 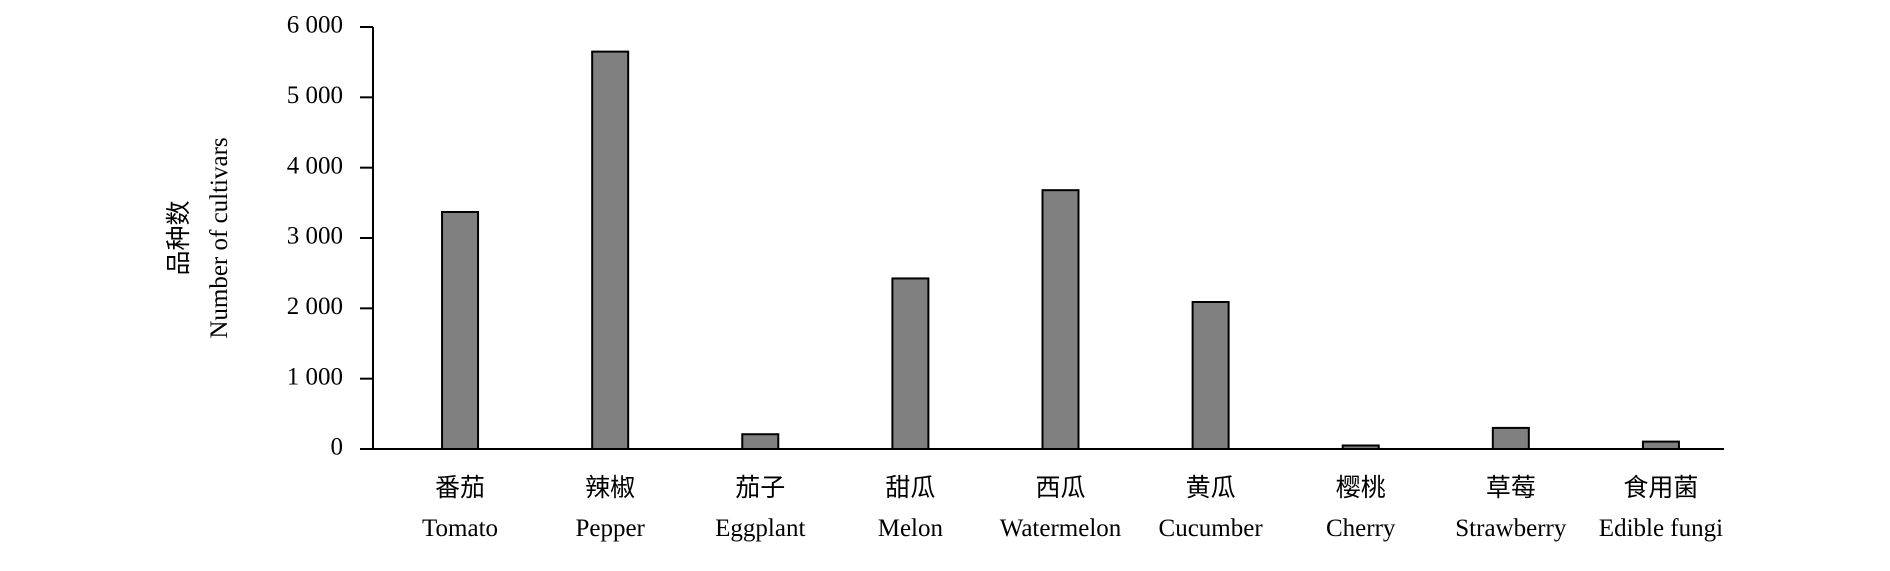 What do you see at coordinates (1210, 508) in the screenshot?
I see `x-tick-label: 黄瓜 Cucumber` at bounding box center [1210, 508].